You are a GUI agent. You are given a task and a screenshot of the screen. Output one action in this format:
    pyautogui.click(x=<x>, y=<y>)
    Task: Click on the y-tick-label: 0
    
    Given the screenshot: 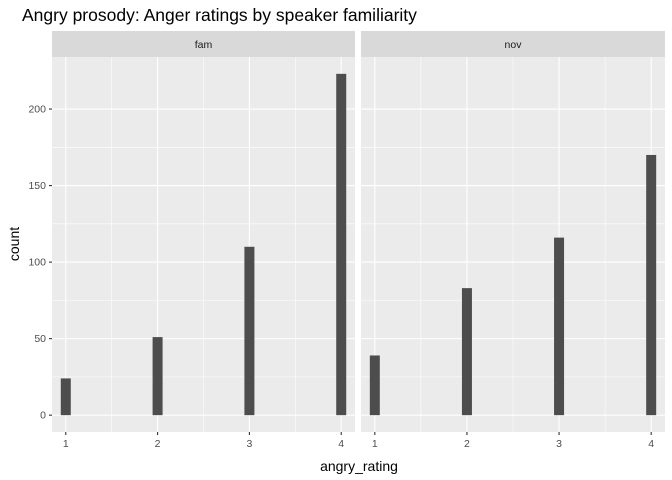 What is the action you would take?
    pyautogui.click(x=43, y=416)
    